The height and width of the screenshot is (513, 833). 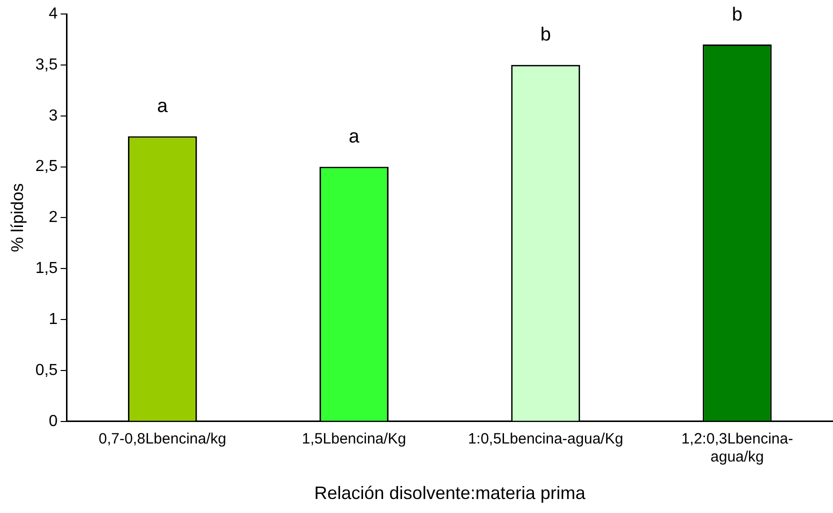 What do you see at coordinates (737, 448) in the screenshot?
I see `x-tick-label: 1,2:0,3Lbencina-agua/kg` at bounding box center [737, 448].